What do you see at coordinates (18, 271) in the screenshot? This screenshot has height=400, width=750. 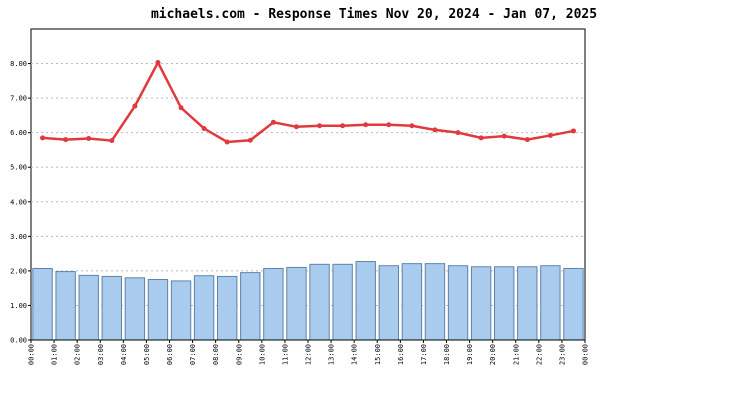 I see `y-tick-label: 2.00` at bounding box center [18, 271].